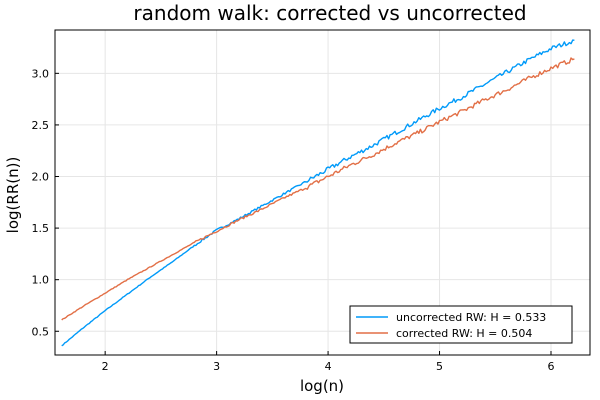  What do you see at coordinates (41, 73) in the screenshot?
I see `y-tick-label: 3.0` at bounding box center [41, 73].